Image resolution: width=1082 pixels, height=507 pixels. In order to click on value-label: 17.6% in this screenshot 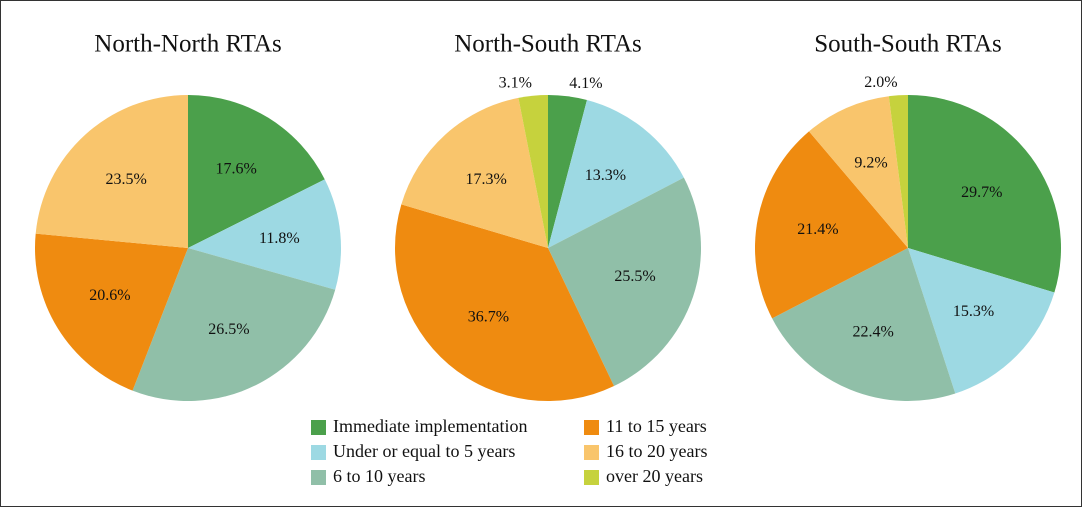, I will do `click(236, 169)`.